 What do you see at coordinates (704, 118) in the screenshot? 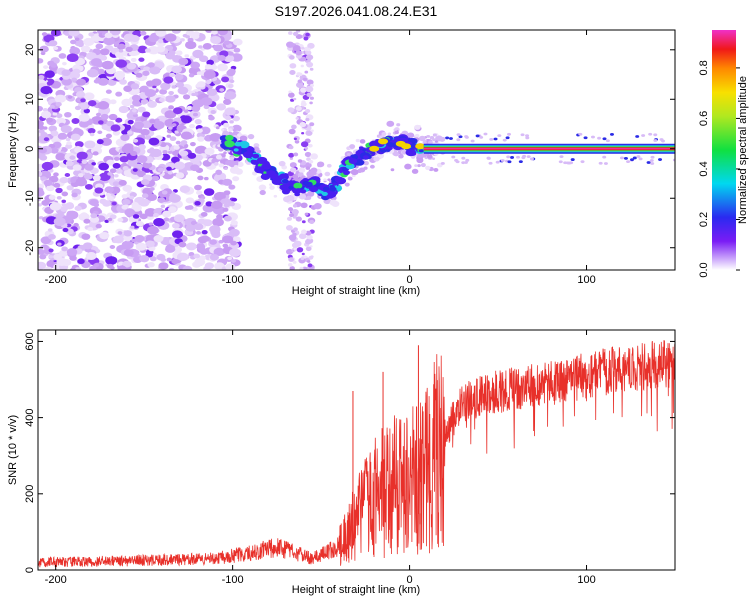
I see `colorbar-tick-label: 0.6` at bounding box center [704, 118].